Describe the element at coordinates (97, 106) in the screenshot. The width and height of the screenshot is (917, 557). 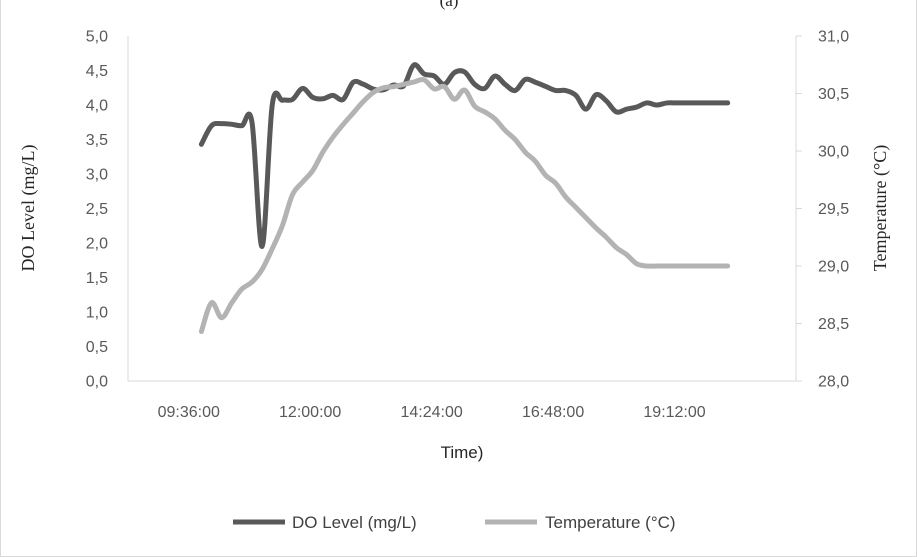
I see `y-left-tick-label: 4,0` at that location.